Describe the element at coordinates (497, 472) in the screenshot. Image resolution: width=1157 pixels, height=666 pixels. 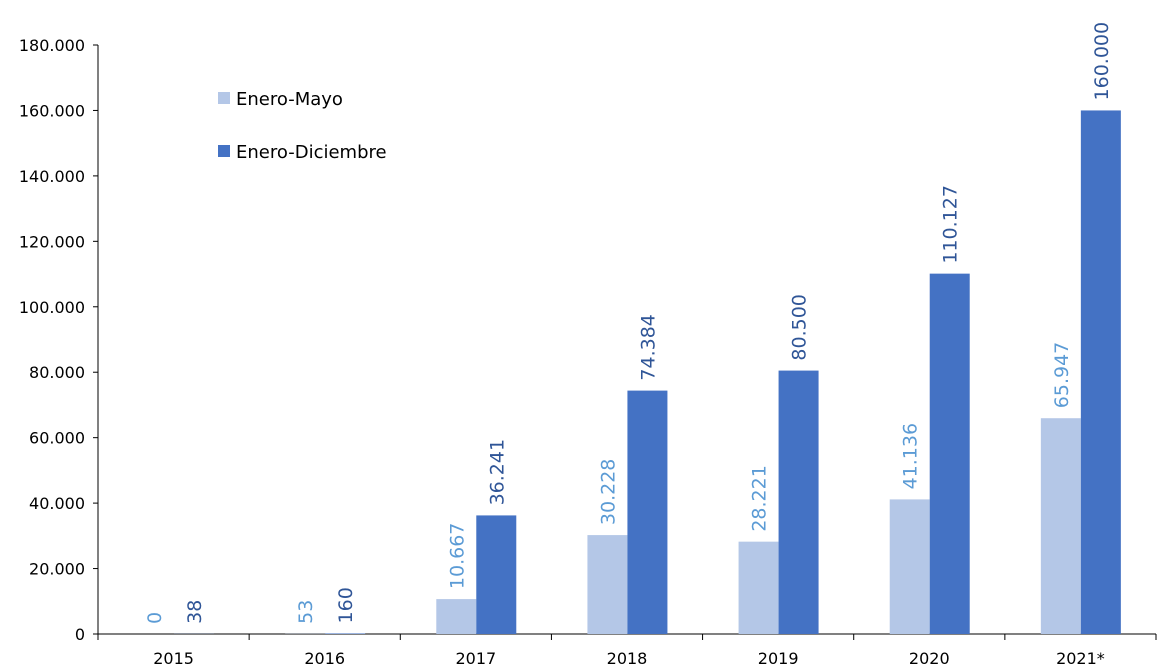
I see `data-label: 36.241` at that location.